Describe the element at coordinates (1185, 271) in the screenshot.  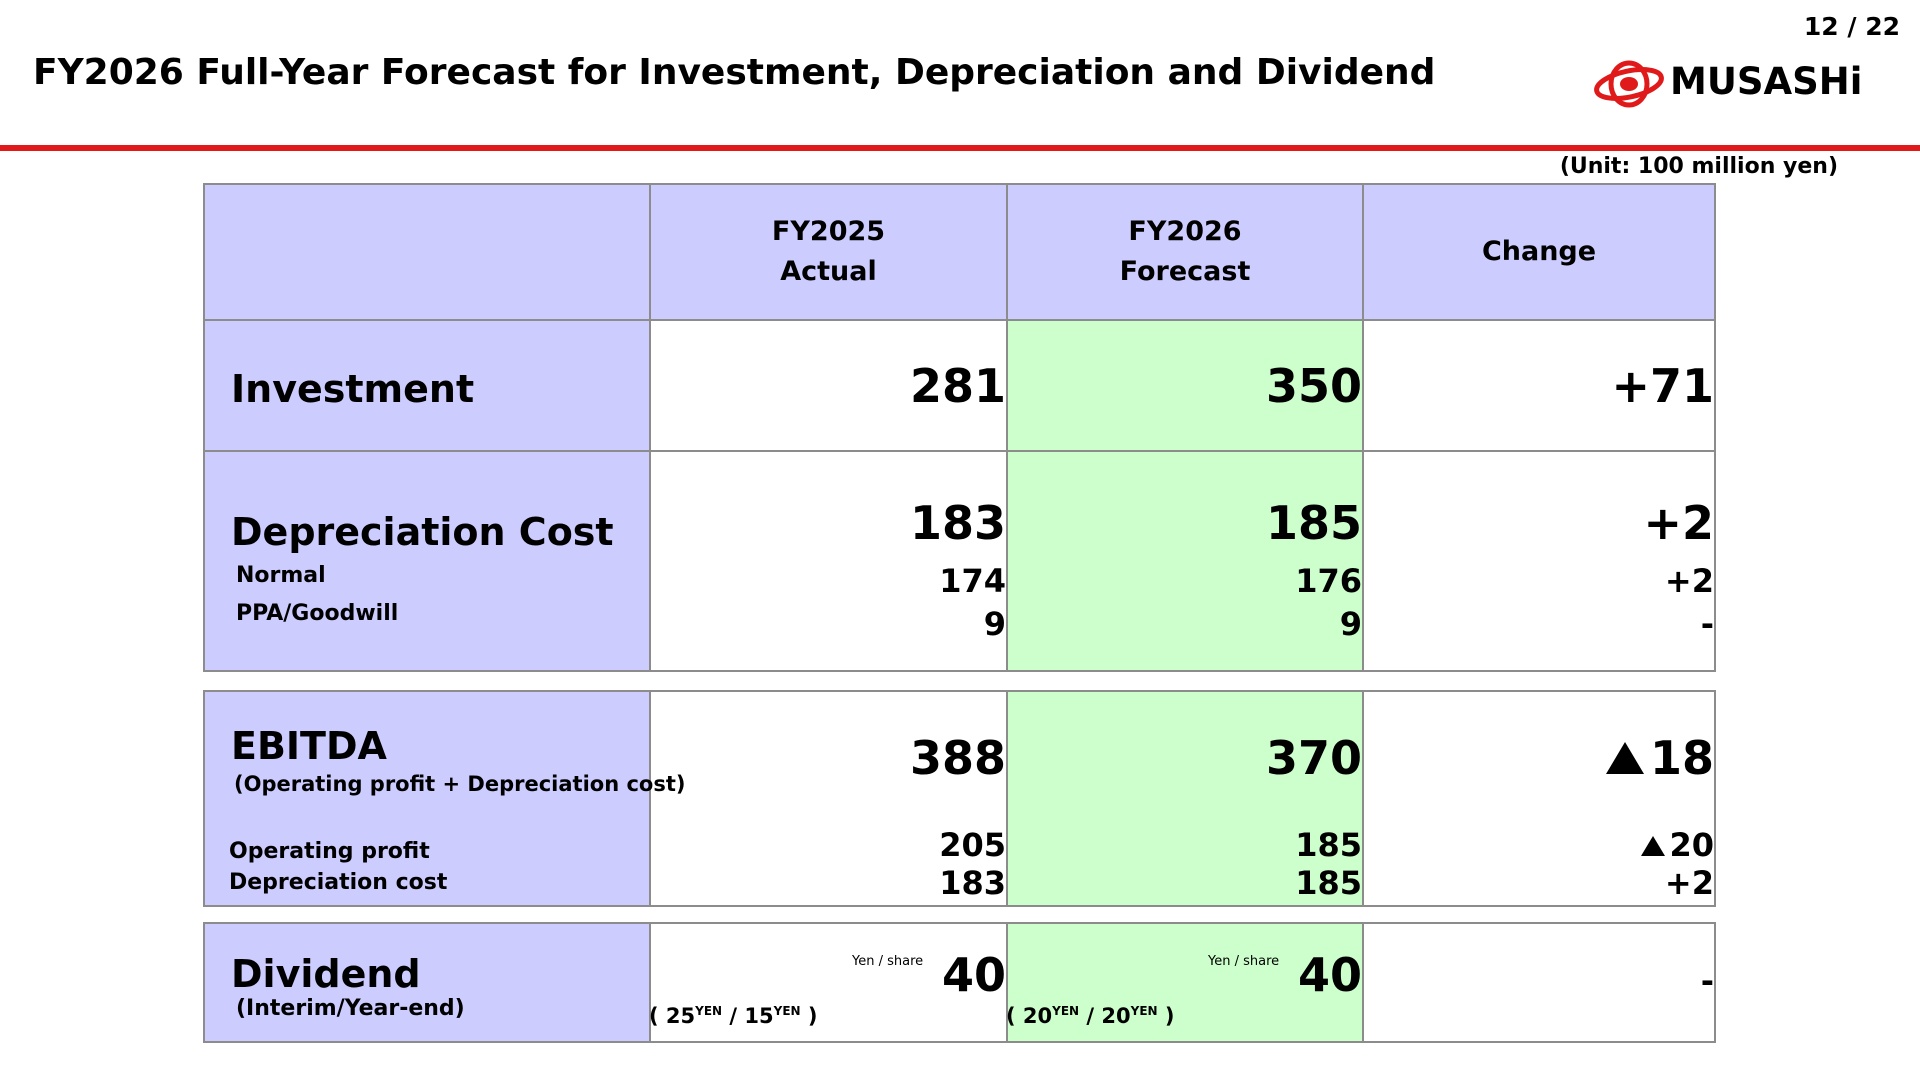
I see `header-fy2026-type: Forecast` at that location.